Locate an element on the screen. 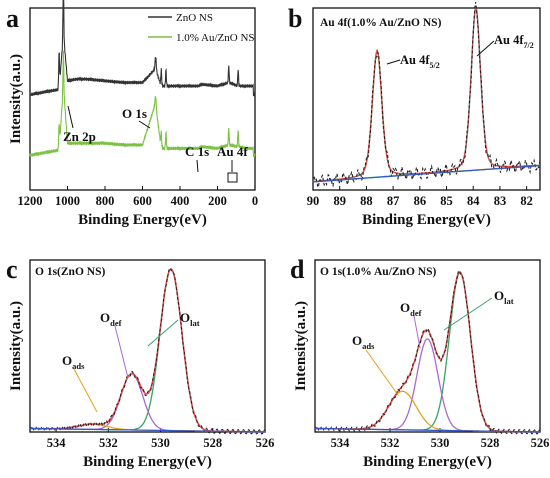 This screenshot has height=478, width=550. x-tick-label-a: 600 is located at coordinates (142, 201).